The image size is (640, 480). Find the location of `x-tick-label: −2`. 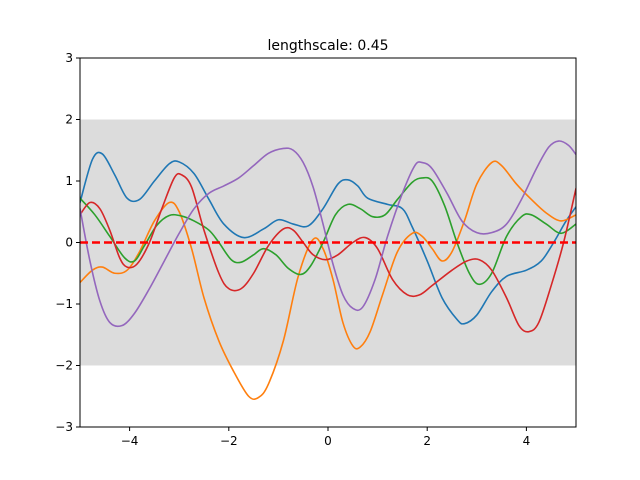

x-tick-label: −2 is located at coordinates (229, 441).